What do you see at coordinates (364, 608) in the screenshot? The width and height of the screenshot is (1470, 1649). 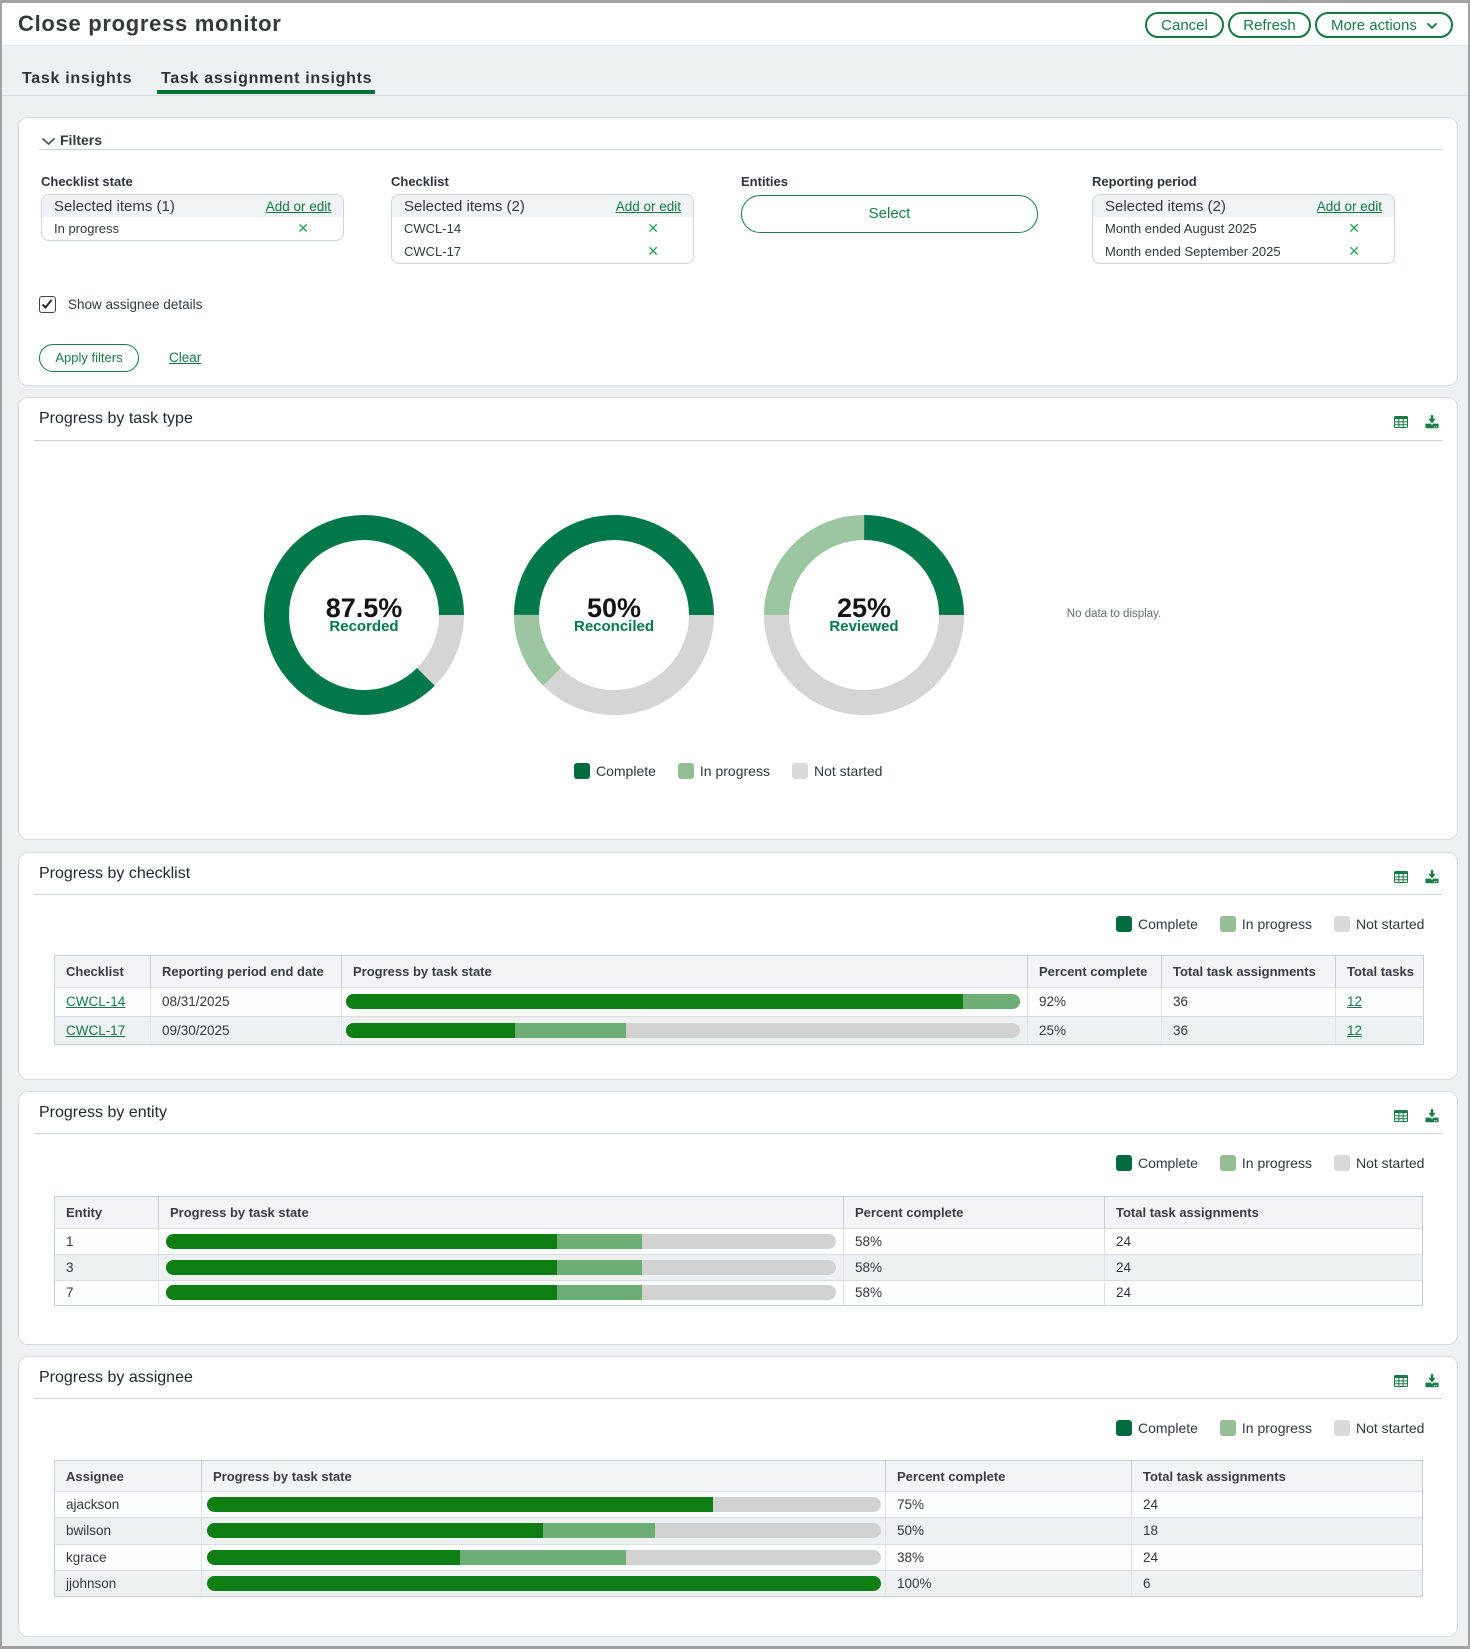 I see `svg-text: 87.5%` at bounding box center [364, 608].